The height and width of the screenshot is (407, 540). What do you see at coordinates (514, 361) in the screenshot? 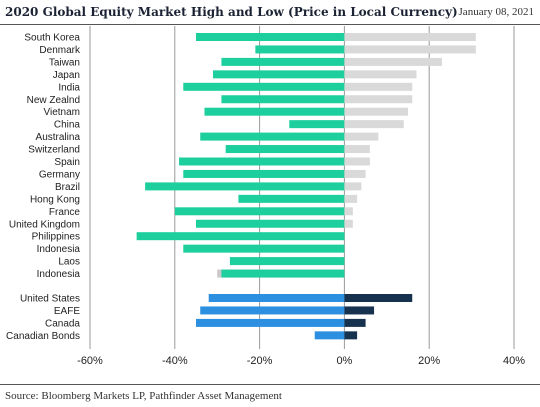
I see `x-tick-label: 40%` at bounding box center [514, 361].